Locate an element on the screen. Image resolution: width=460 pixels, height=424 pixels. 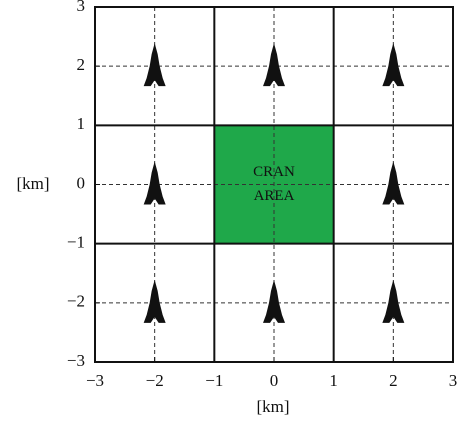
y-tick-label: 0 is located at coordinates (81, 182).